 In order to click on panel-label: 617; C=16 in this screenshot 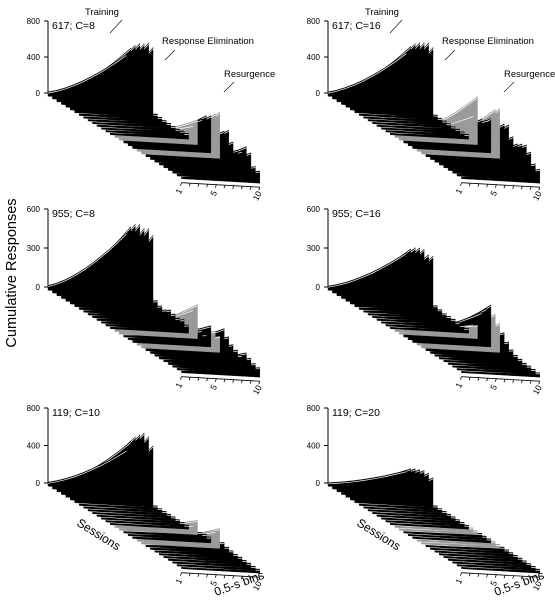, I will do `click(356, 26)`.